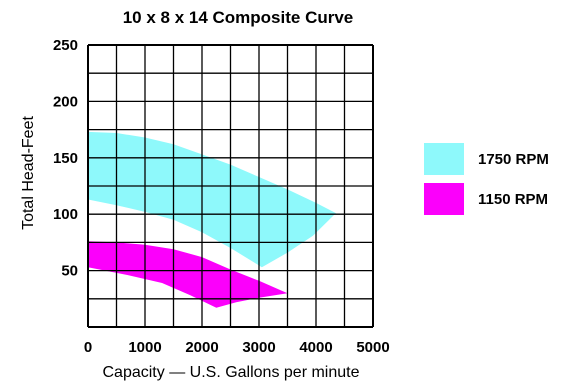 This screenshot has width=571, height=385. What do you see at coordinates (231, 372) in the screenshot?
I see `x-axis-label: Capacity — U.S. Gallons per minute` at bounding box center [231, 372].